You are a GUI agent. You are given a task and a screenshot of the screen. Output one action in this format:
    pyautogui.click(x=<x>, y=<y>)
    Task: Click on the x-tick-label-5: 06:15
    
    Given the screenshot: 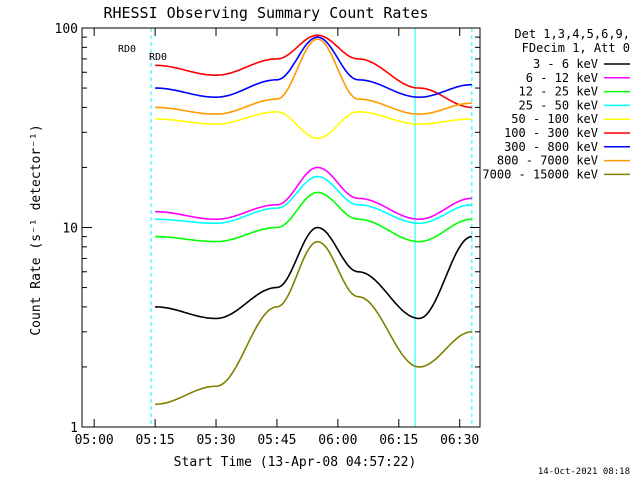 What is the action you would take?
    pyautogui.click(x=398, y=440)
    